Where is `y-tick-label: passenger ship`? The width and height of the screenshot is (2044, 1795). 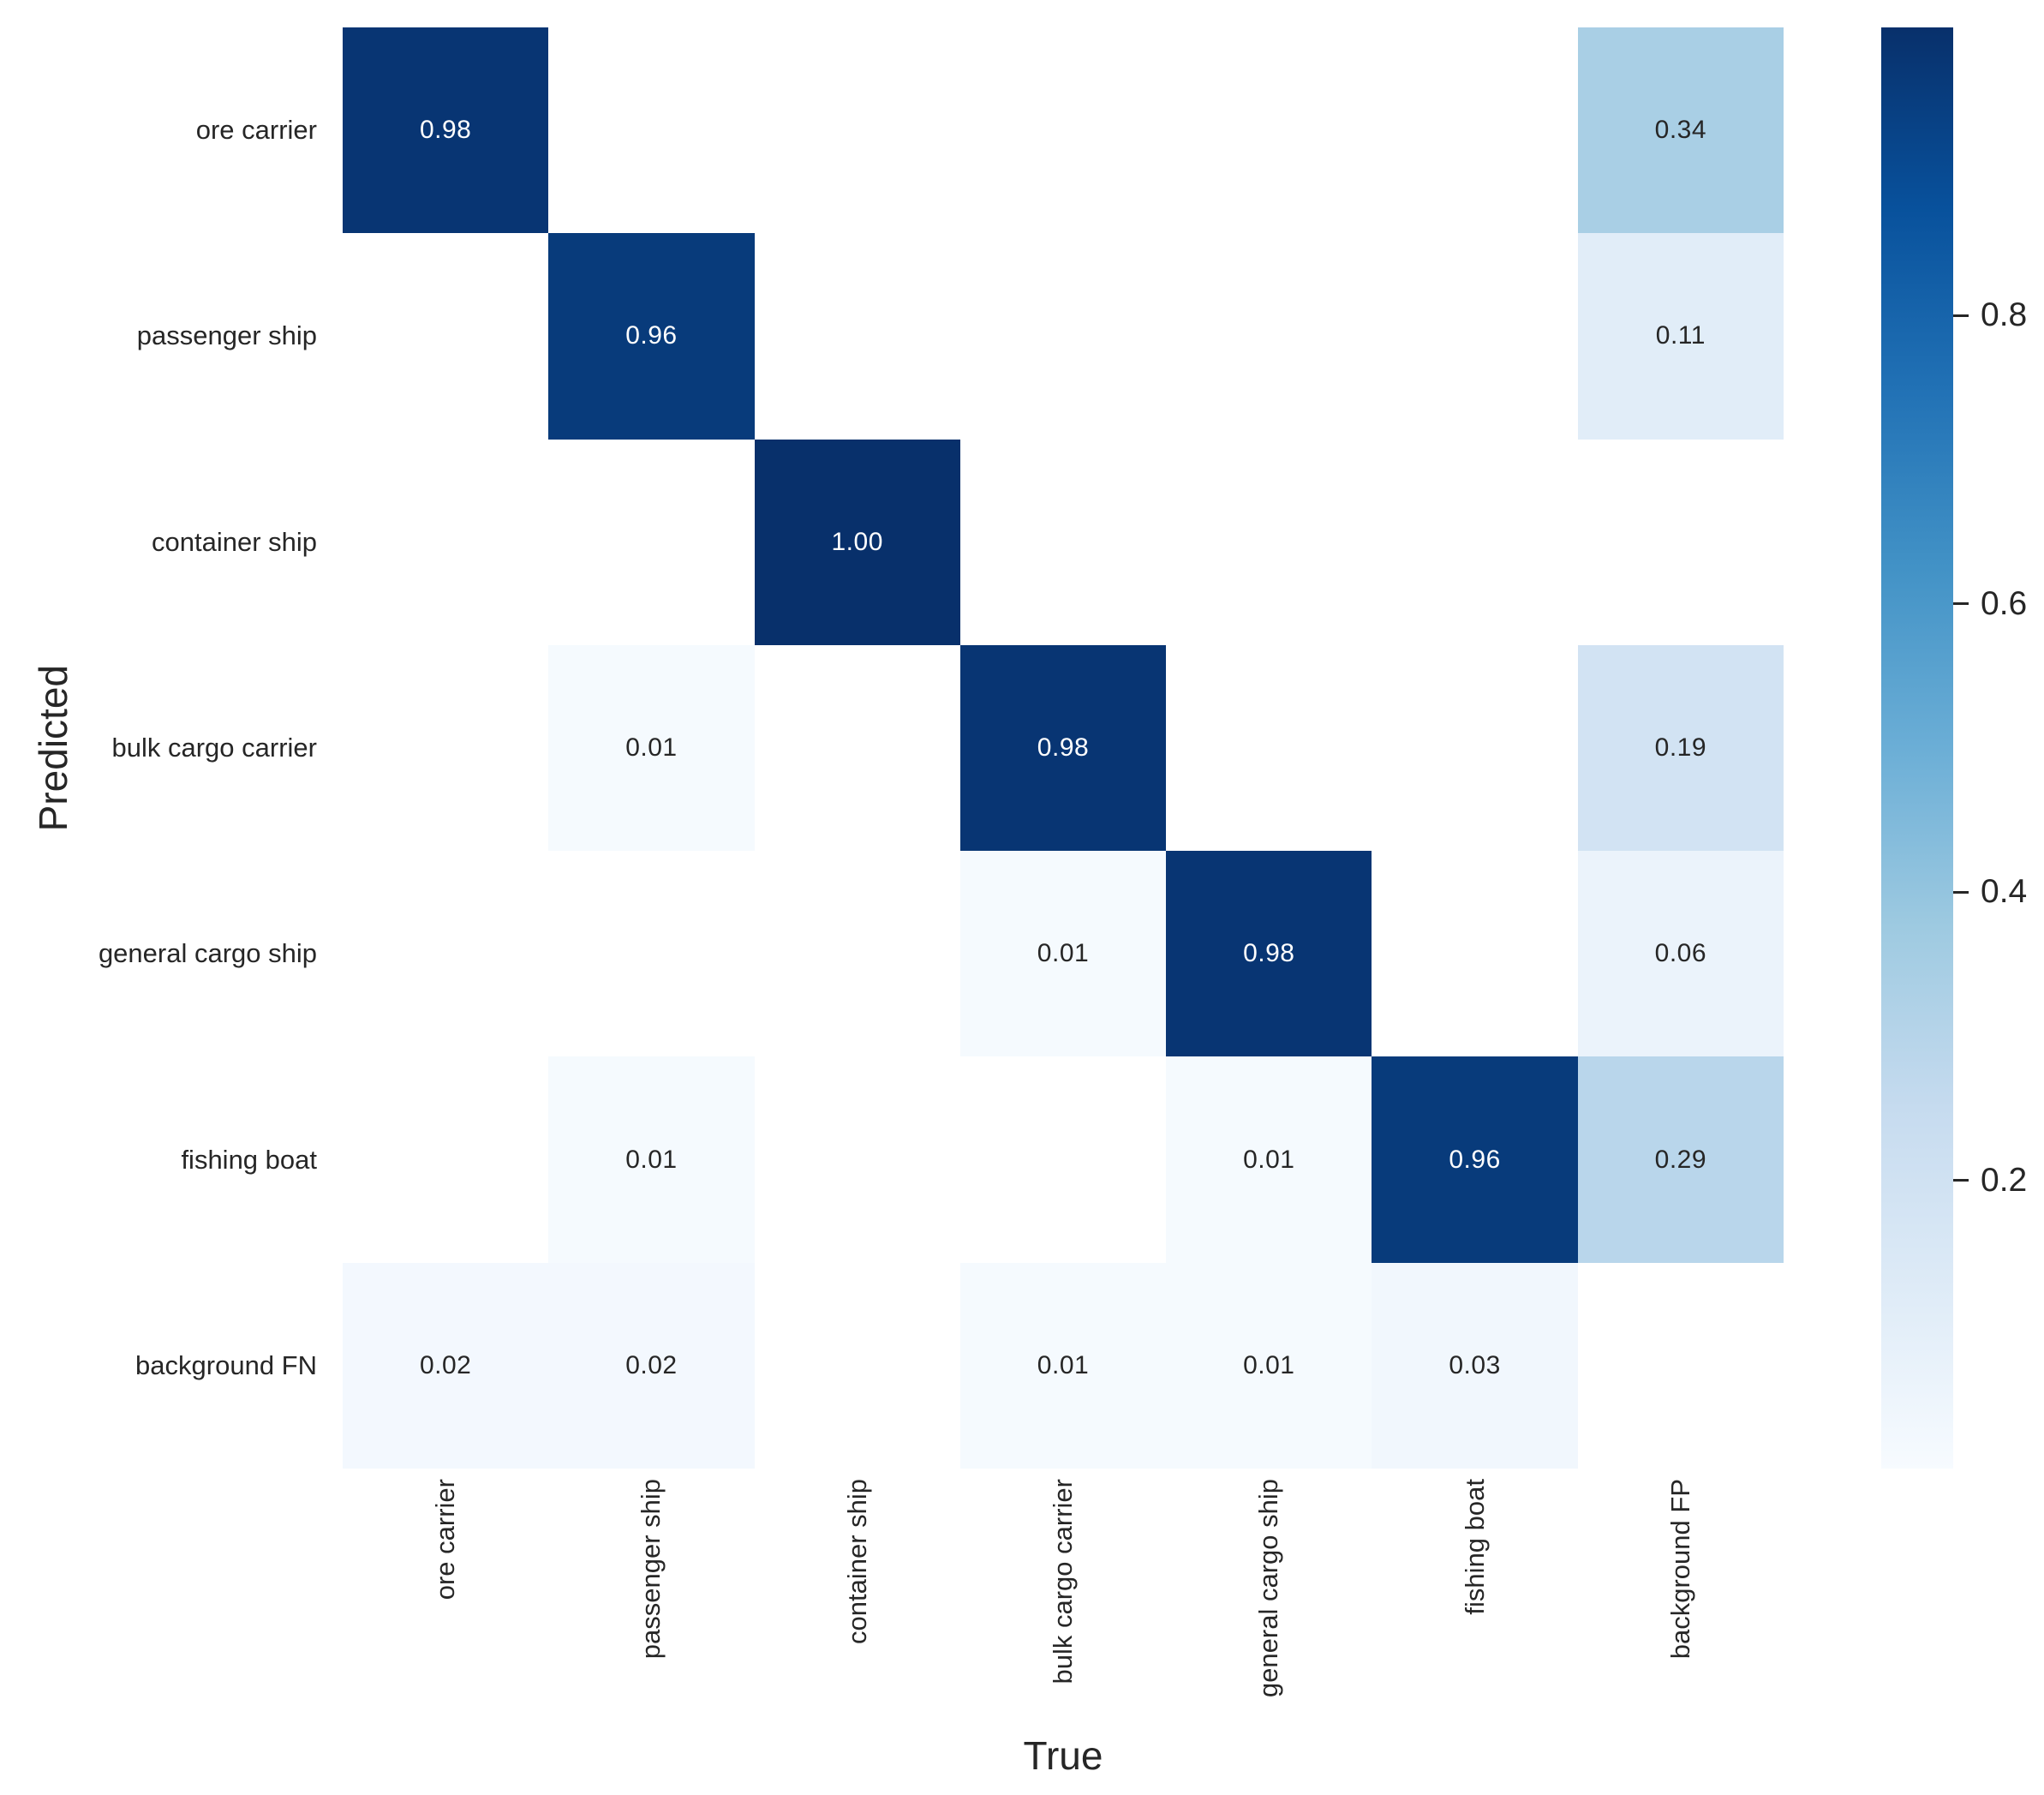 y-tick-label: passenger ship is located at coordinates (226, 335).